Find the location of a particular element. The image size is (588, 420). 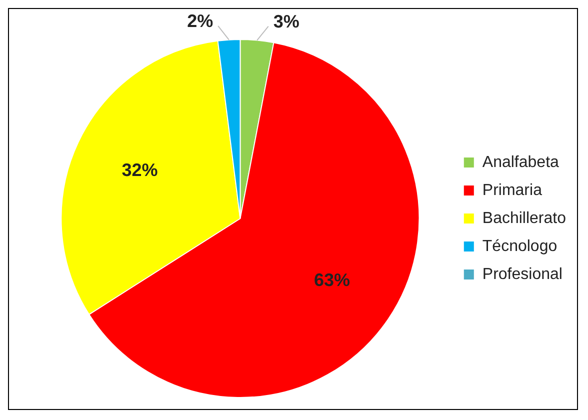

legend-label: Técnologo is located at coordinates (520, 246).